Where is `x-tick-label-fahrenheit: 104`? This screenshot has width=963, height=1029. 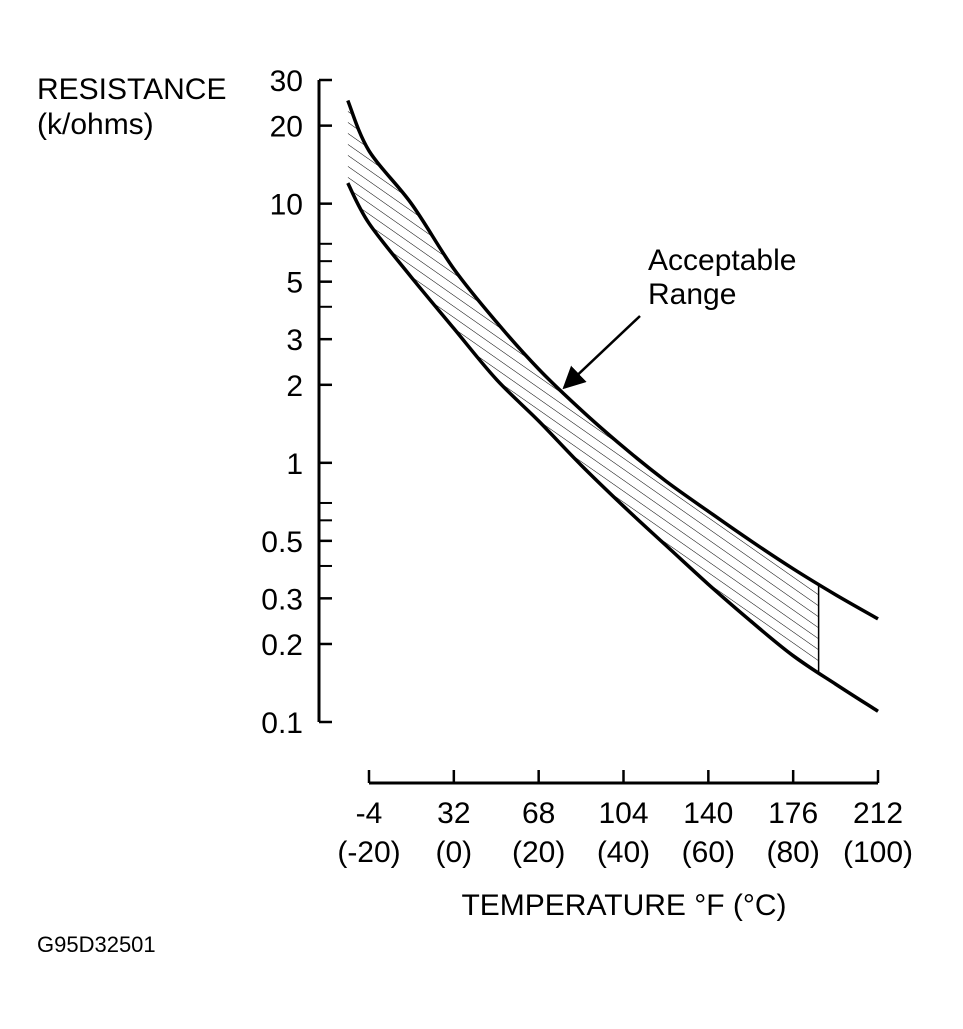 x-tick-label-fahrenheit: 104 is located at coordinates (623, 813).